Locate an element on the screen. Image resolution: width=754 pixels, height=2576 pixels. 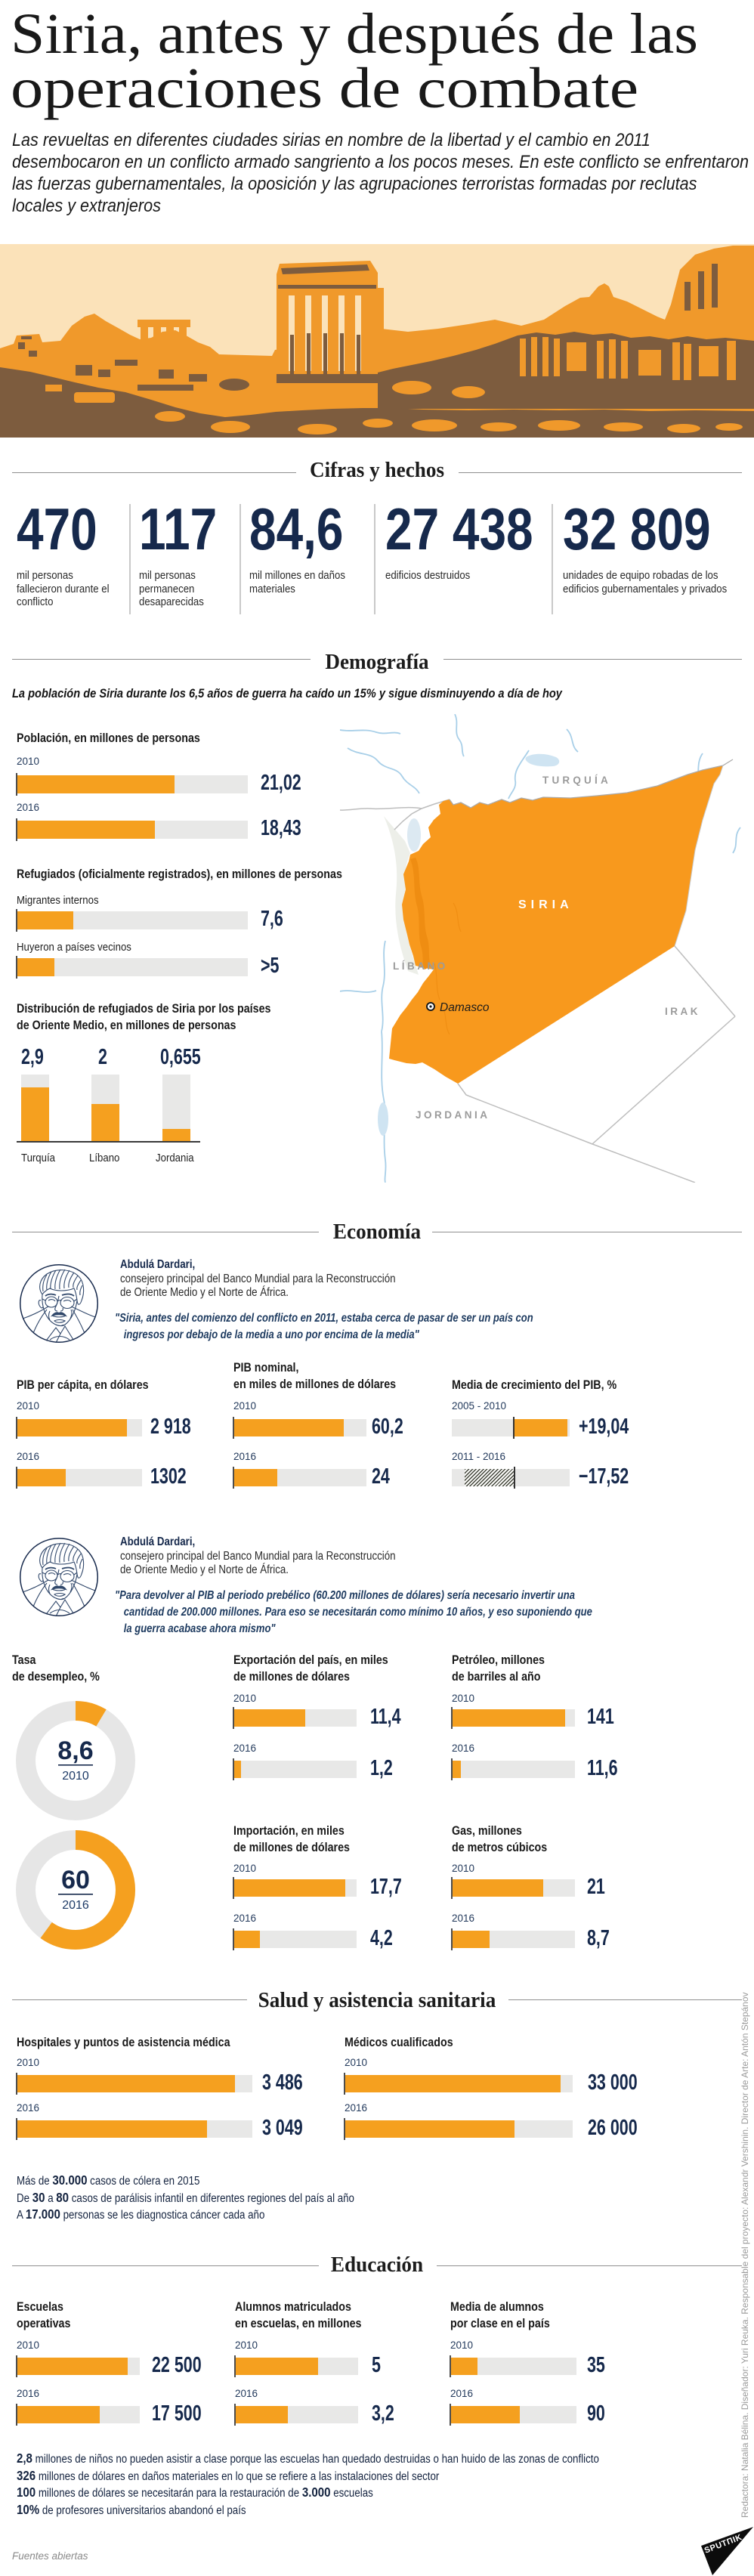
svg-text: 60 is located at coordinates (76, 1880).